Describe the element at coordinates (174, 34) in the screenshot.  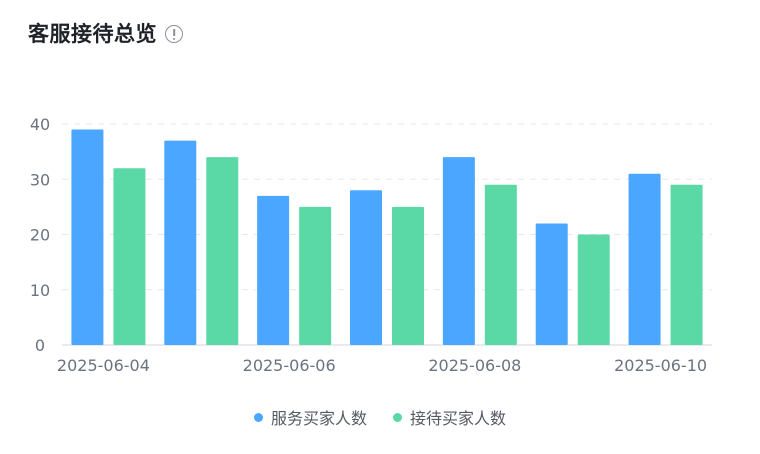
I see `info-icon` at that location.